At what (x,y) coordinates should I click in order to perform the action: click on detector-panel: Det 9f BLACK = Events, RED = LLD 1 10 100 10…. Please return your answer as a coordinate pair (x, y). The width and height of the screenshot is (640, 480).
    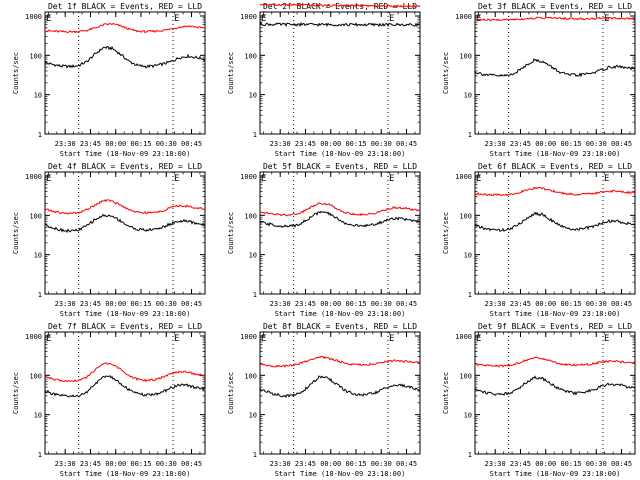
    Looking at the image, I should click on (539, 400).